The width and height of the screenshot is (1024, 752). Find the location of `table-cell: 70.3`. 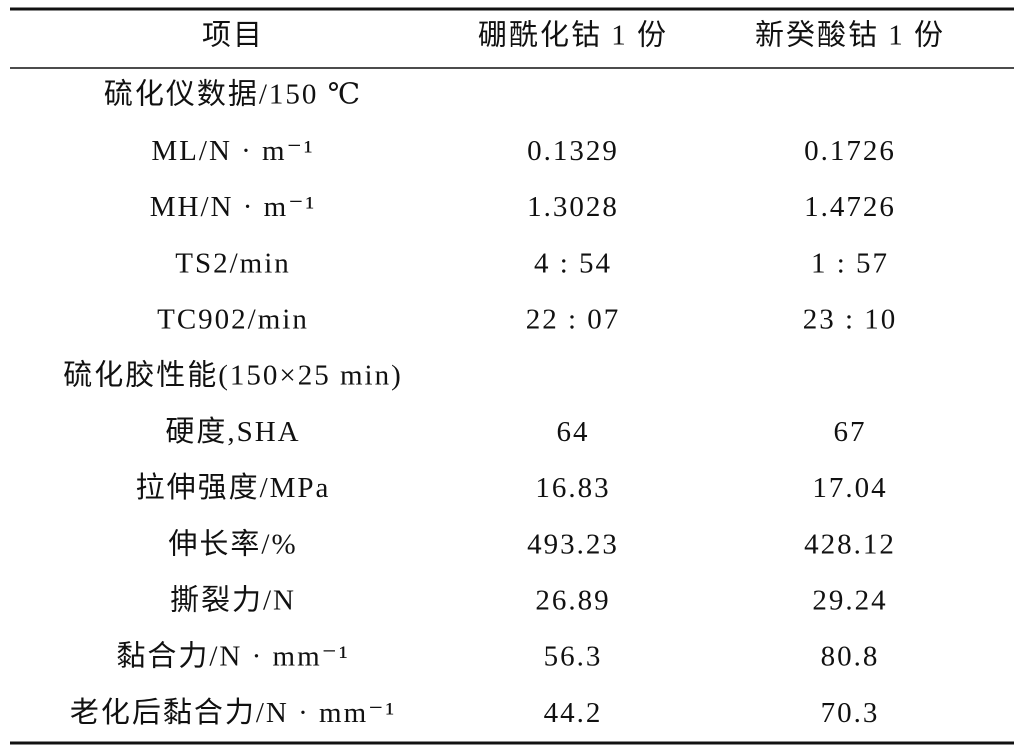

table-cell: 70.3 is located at coordinates (850, 713).